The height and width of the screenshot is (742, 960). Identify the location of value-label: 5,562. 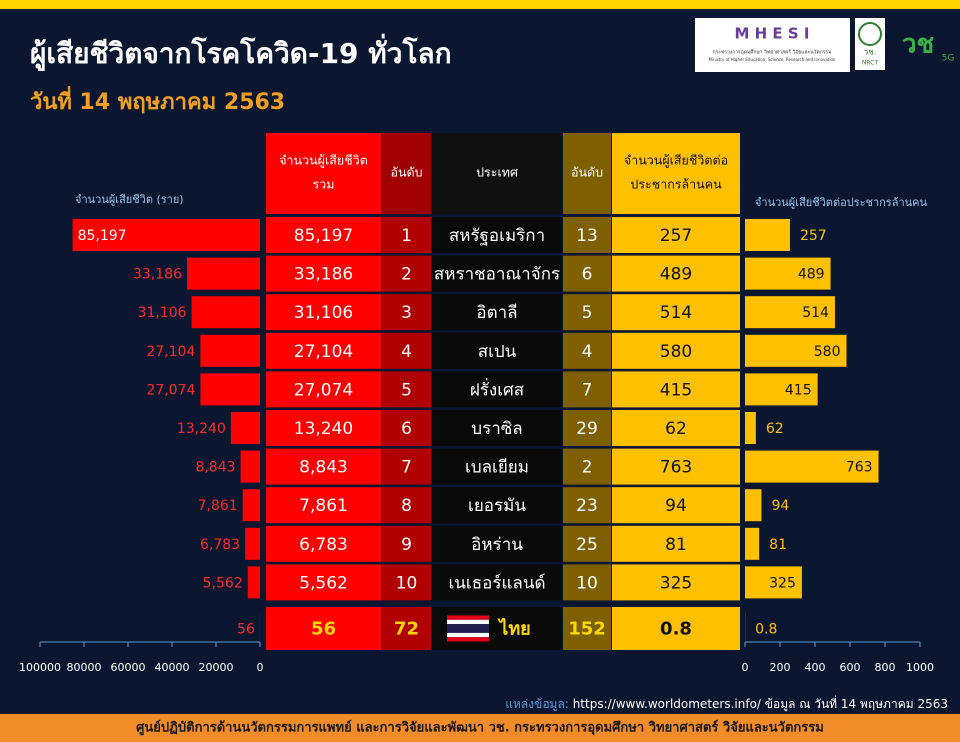
(223, 583).